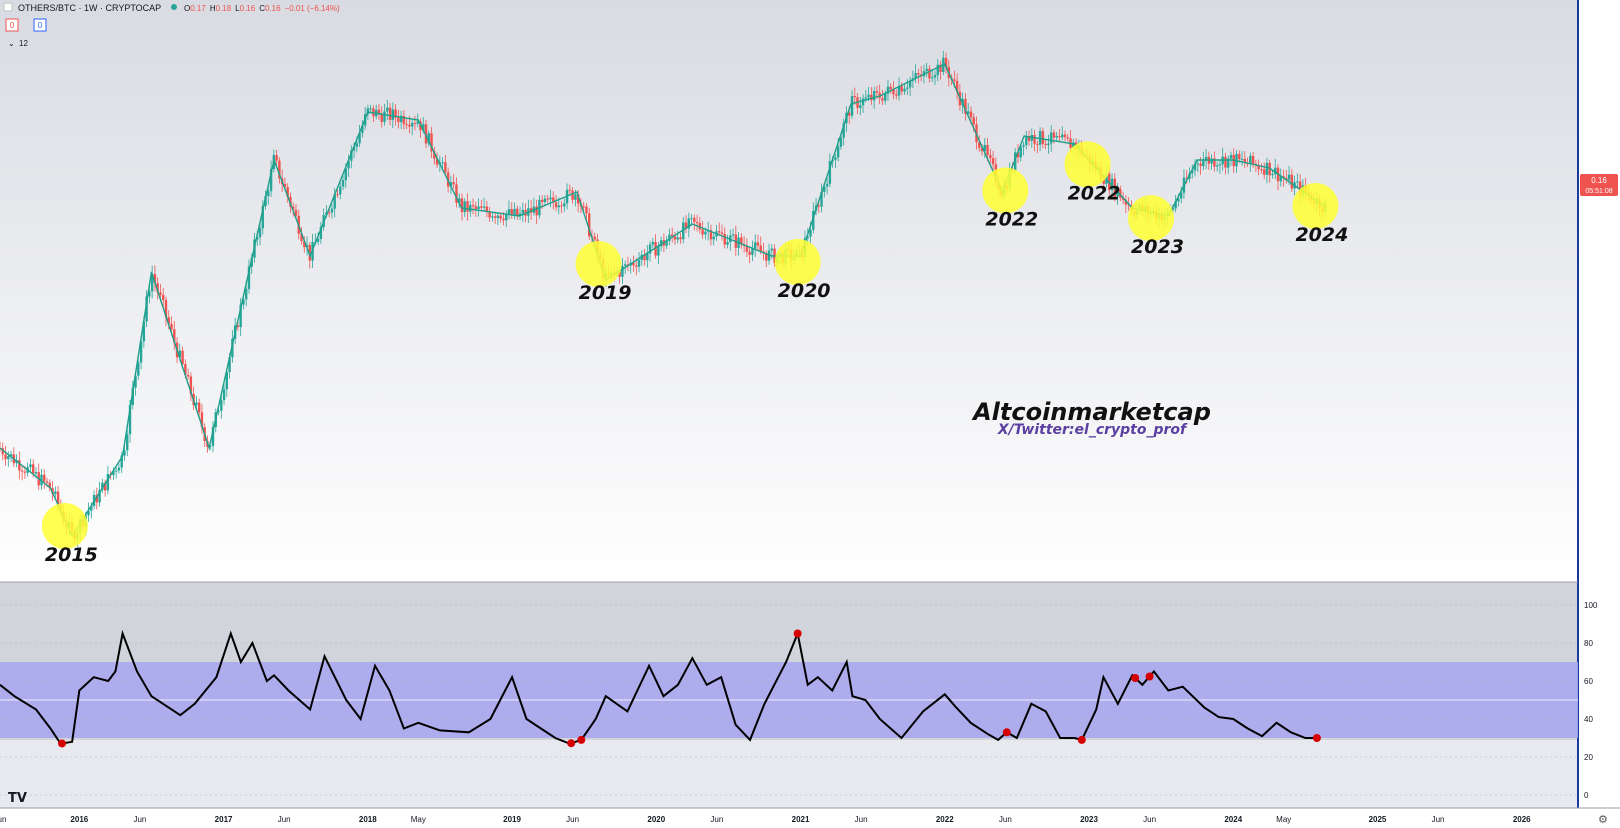 The height and width of the screenshot is (828, 1620). Describe the element at coordinates (8, 7) in the screenshot. I see `symbol-color-swatch` at that location.